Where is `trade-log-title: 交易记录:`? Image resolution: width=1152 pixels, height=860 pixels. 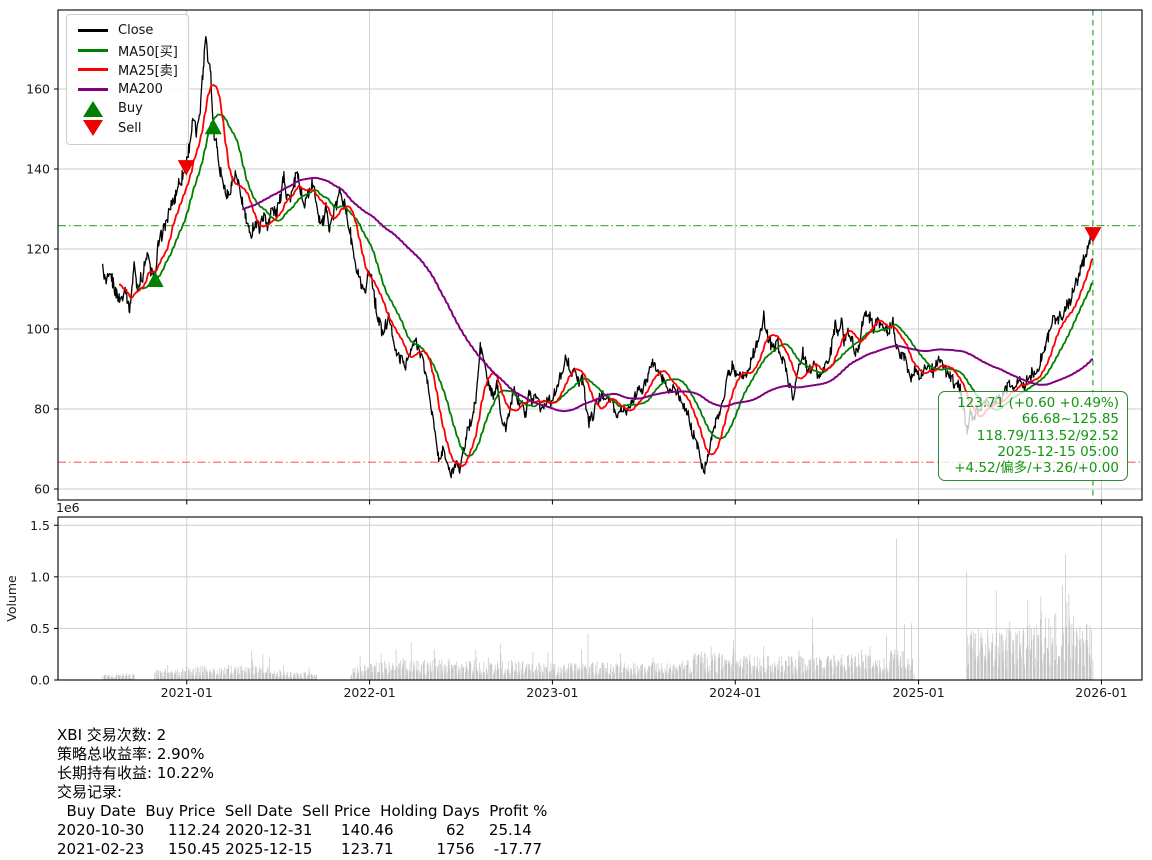 trade-log-title: 交易记录: is located at coordinates (90, 792).